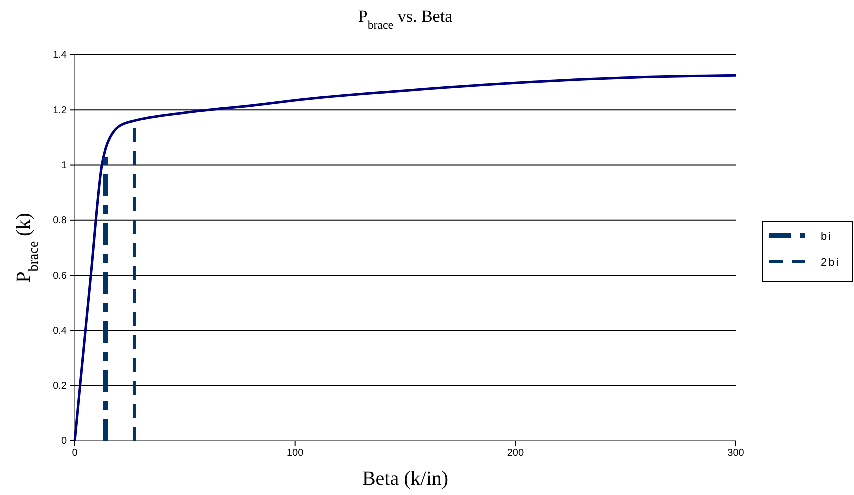  Describe the element at coordinates (60, 331) in the screenshot. I see `y-tick-label: 0.4` at that location.